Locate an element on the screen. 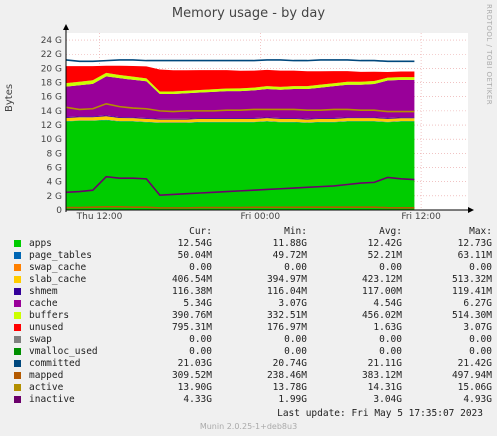 The height and width of the screenshot is (436, 497). legend-series-name: swap_cache is located at coordinates (67, 268).